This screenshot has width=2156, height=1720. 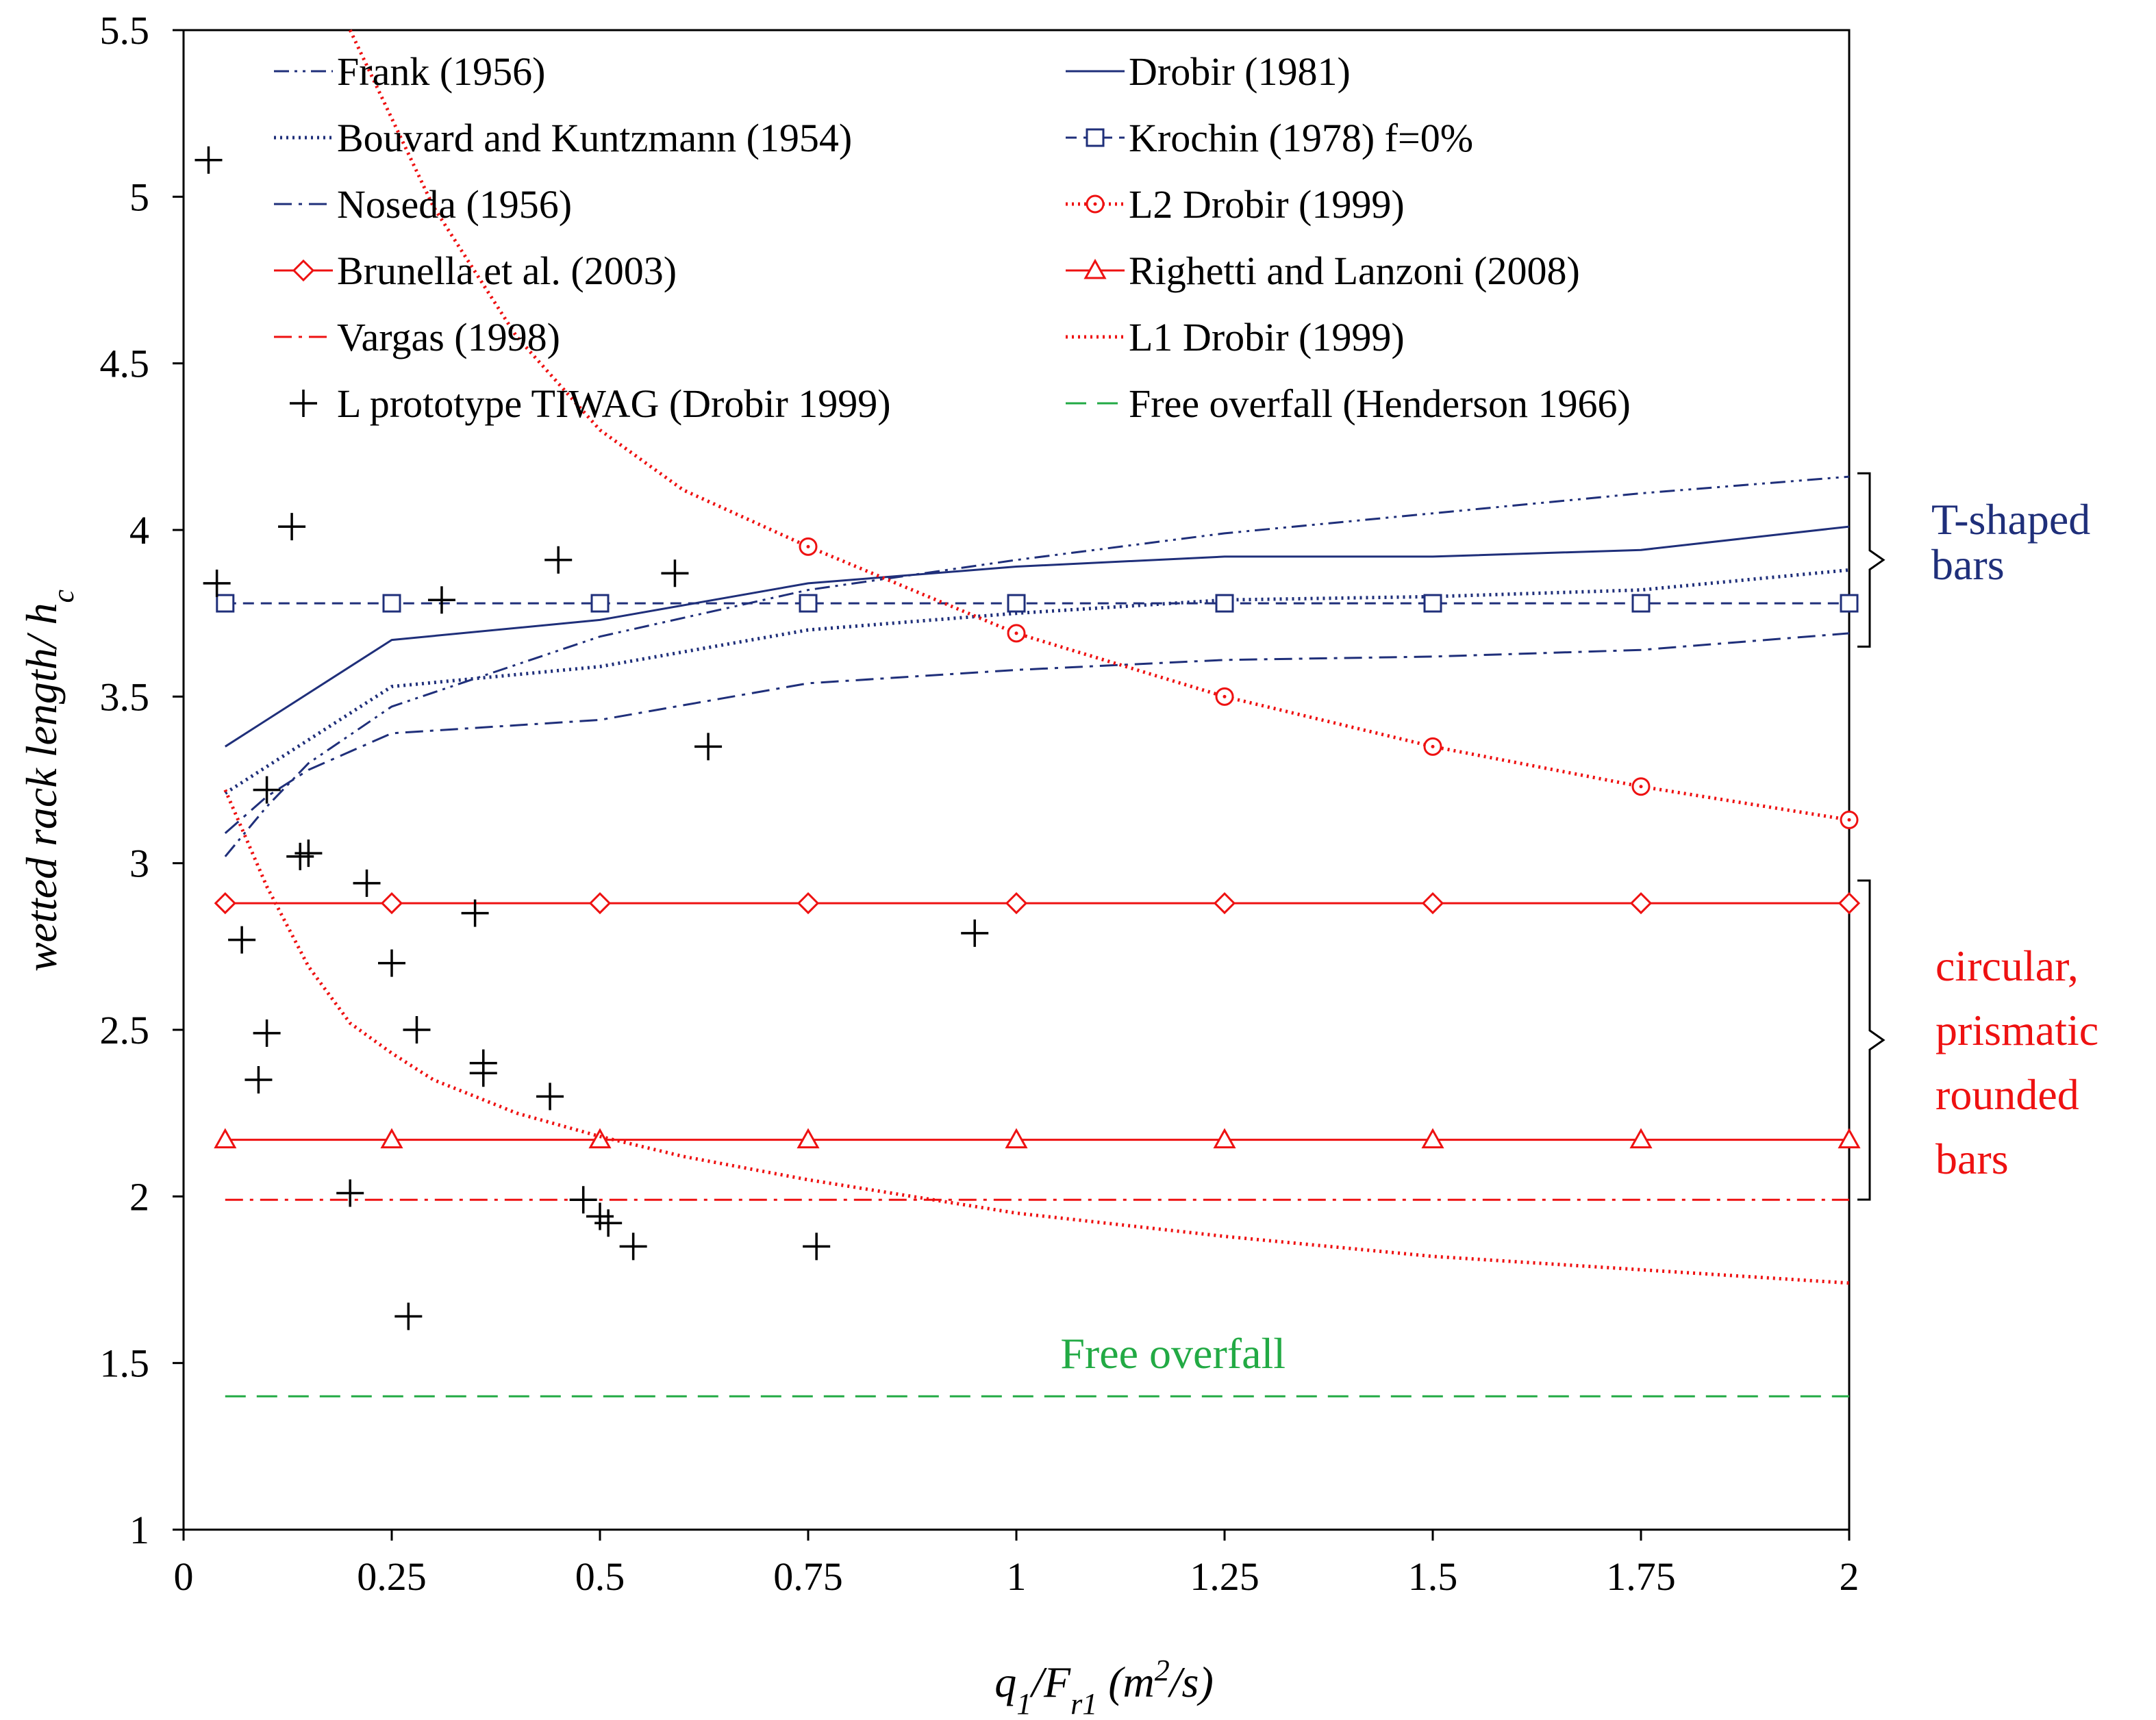 What do you see at coordinates (614, 403) in the screenshot?
I see `legend-label: L prototype TIWAG (Drobir 1999)` at bounding box center [614, 403].